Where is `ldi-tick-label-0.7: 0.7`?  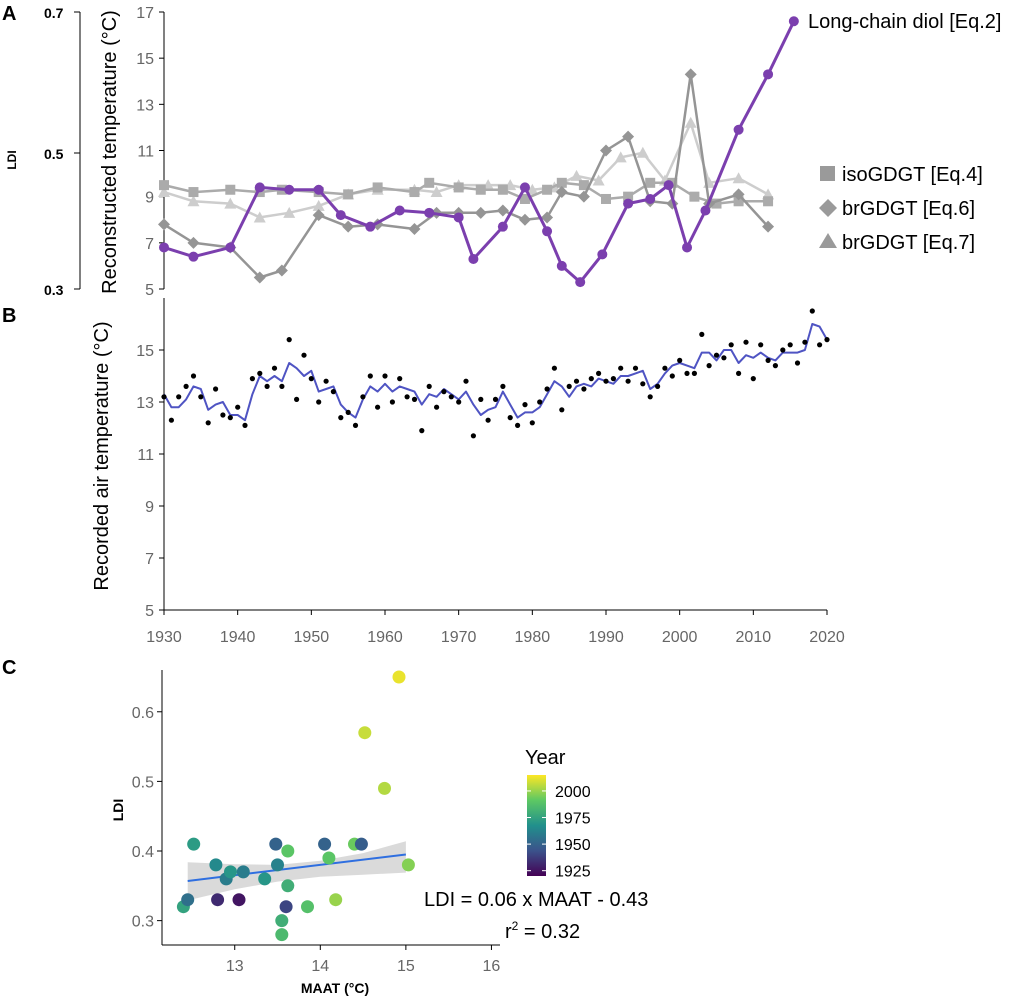
ldi-tick-label-0.7: 0.7 is located at coordinates (54, 13).